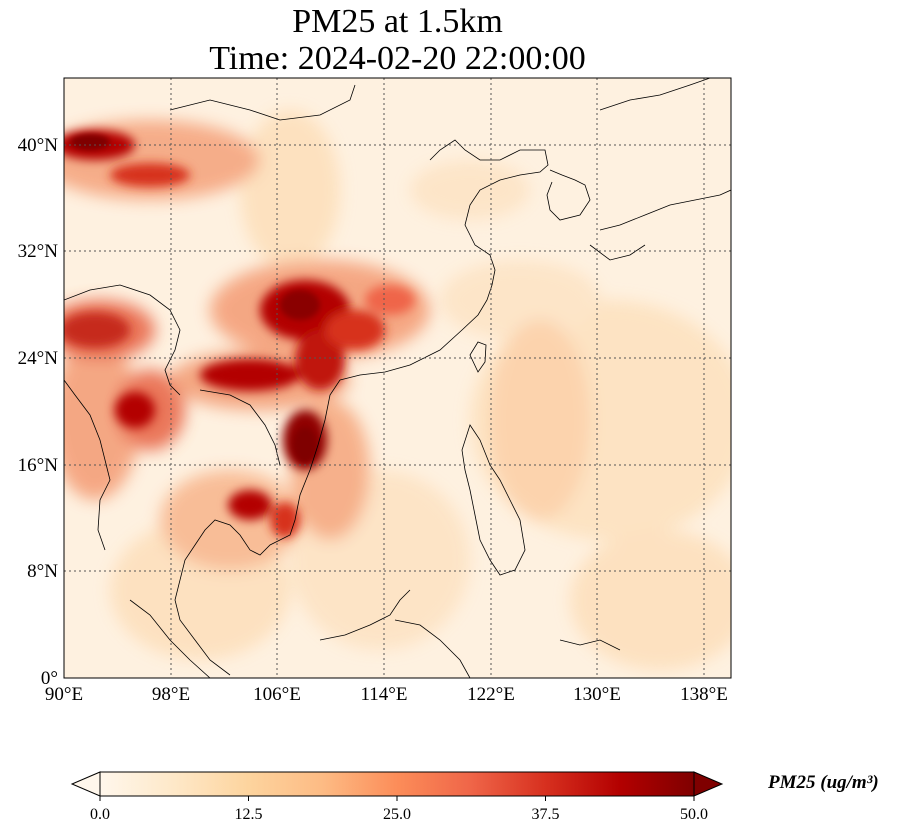 The height and width of the screenshot is (836, 905). Describe the element at coordinates (277, 694) in the screenshot. I see `lon-tick-label: 106°E` at that location.